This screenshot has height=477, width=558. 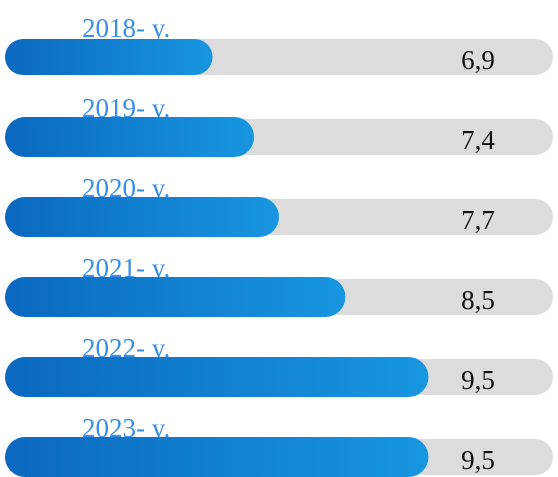 I want to click on category-label: 2018- y., so click(x=126, y=28).